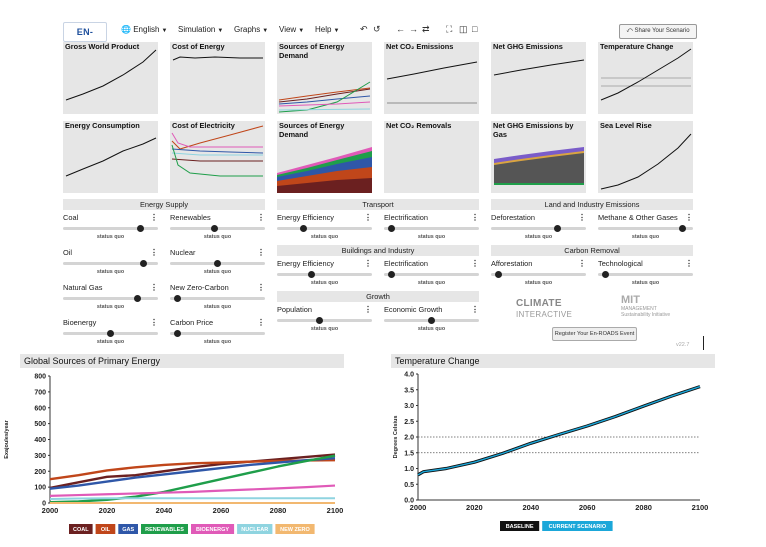  I want to click on slider-population: Population ⋮ status quo, so click(324, 320).